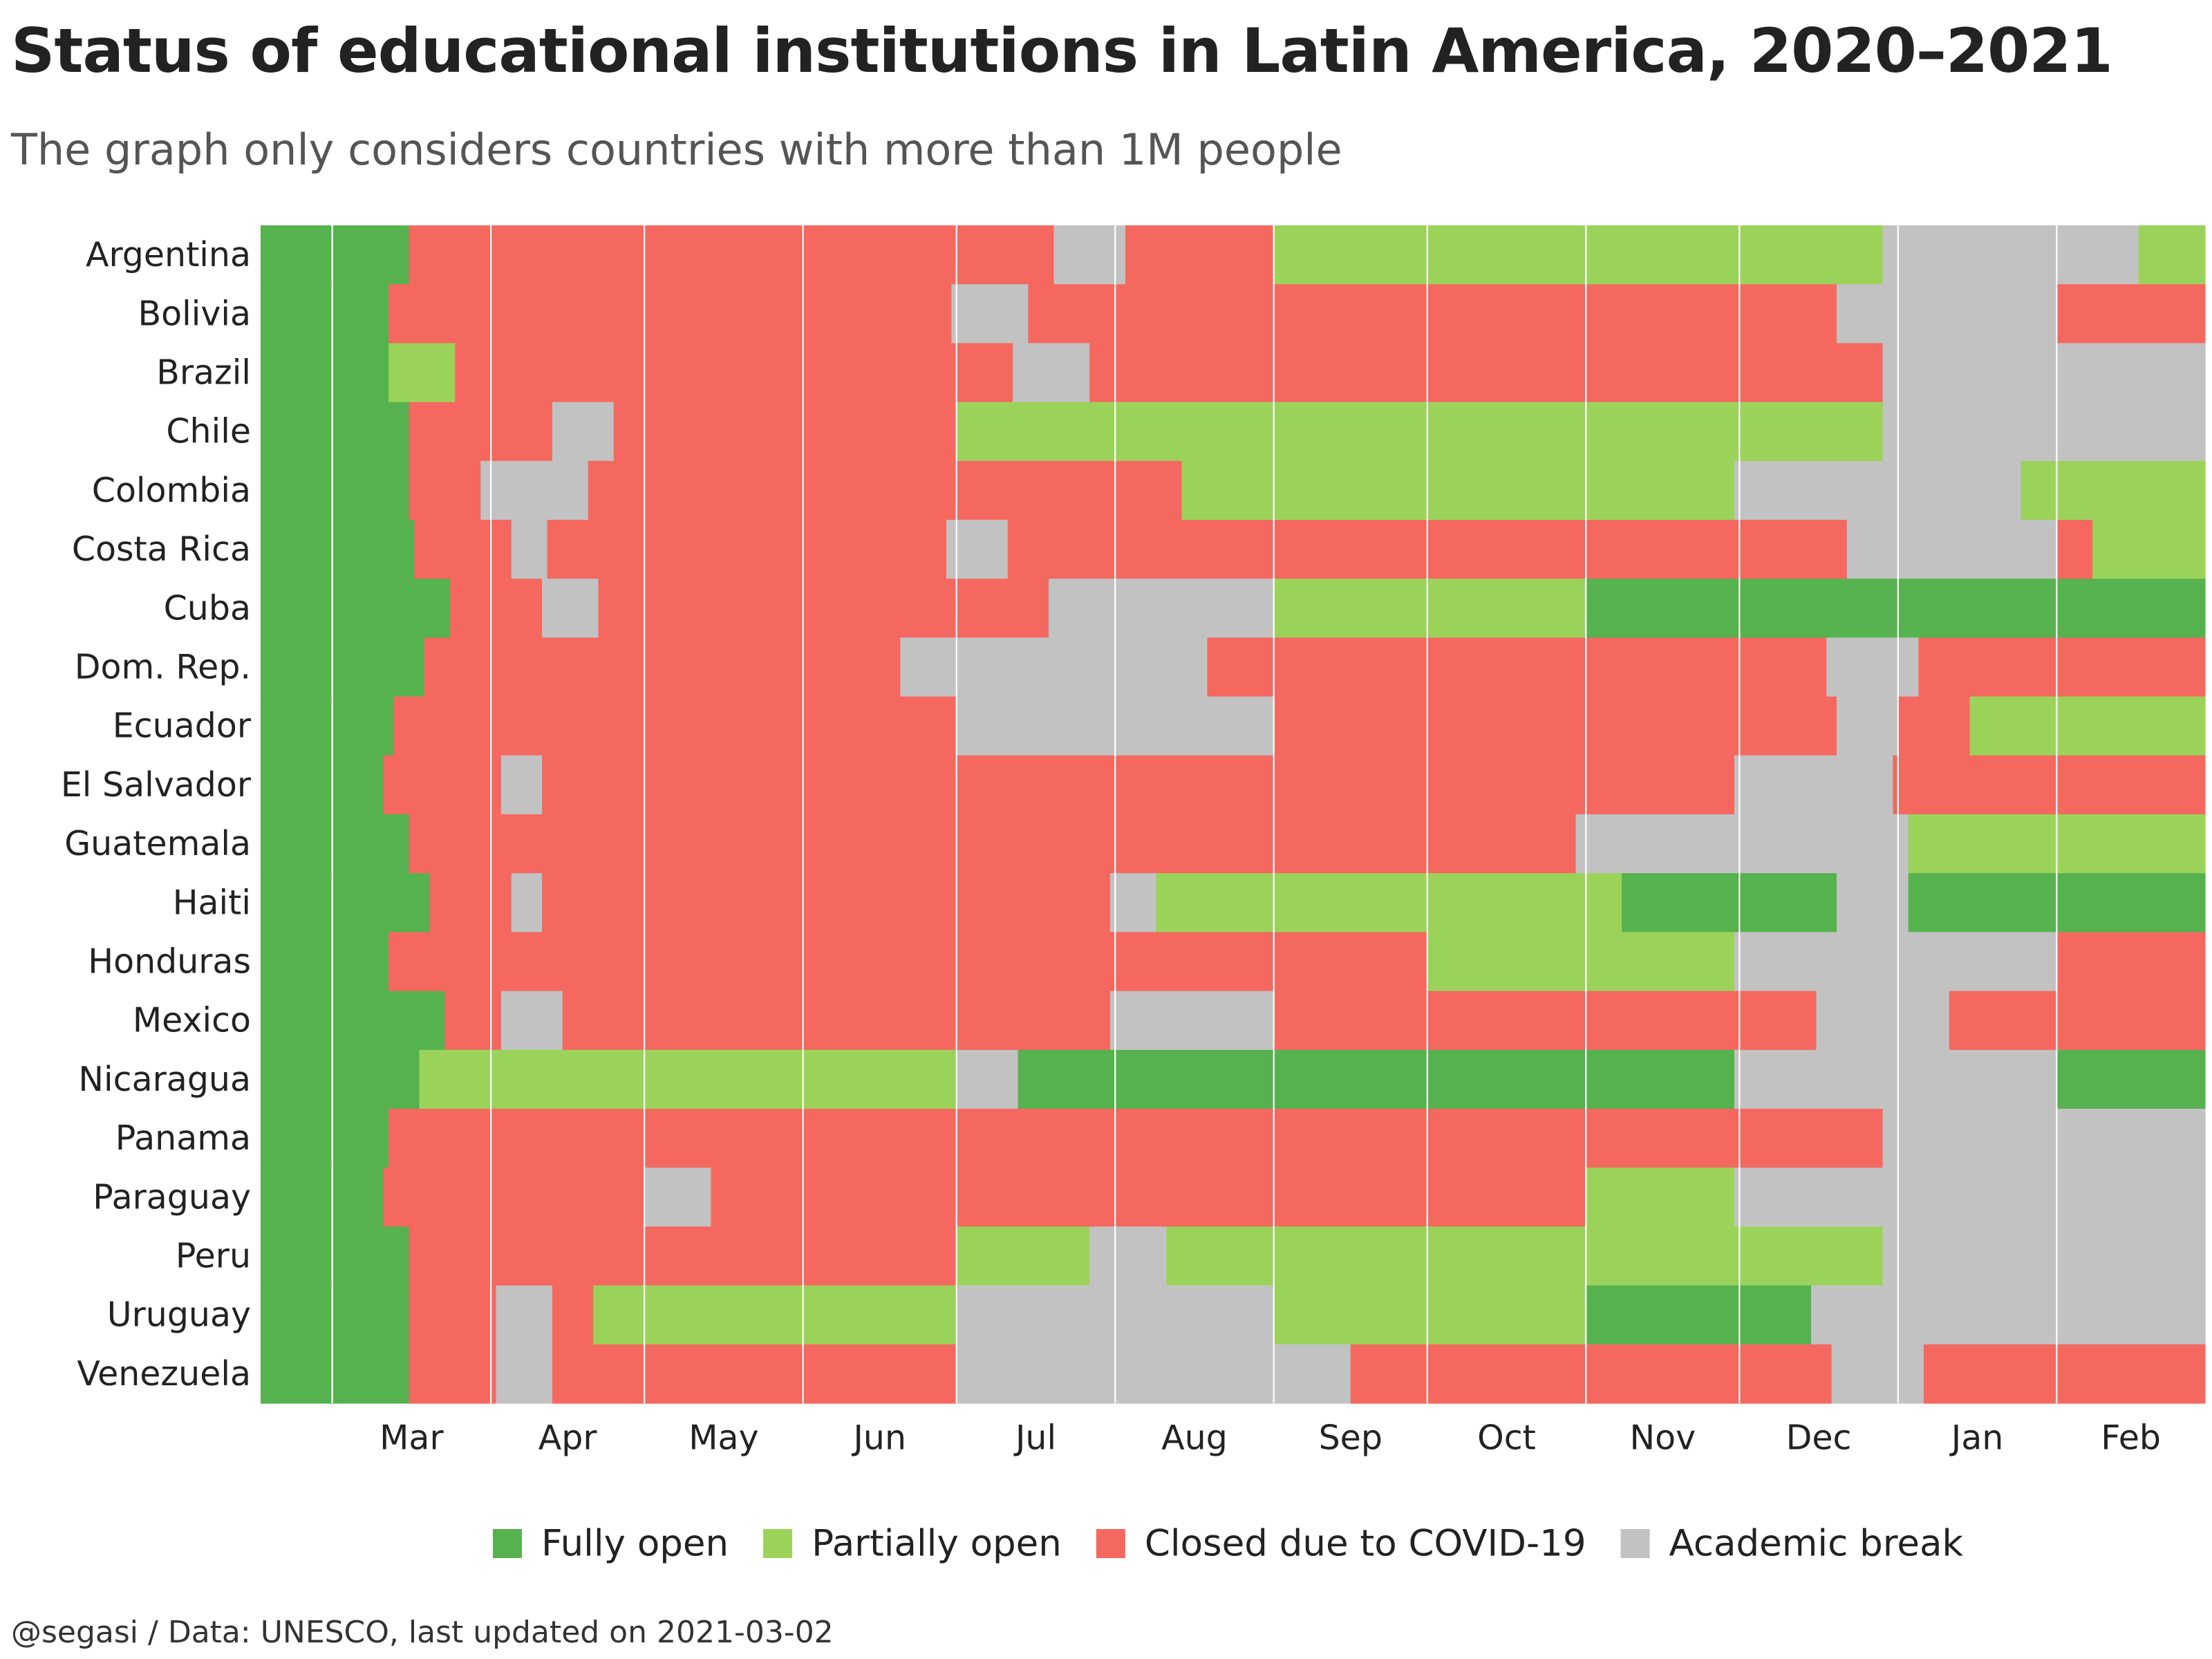  Describe the element at coordinates (1896, 608) in the screenshot. I see `cell-cuba-fully` at that location.